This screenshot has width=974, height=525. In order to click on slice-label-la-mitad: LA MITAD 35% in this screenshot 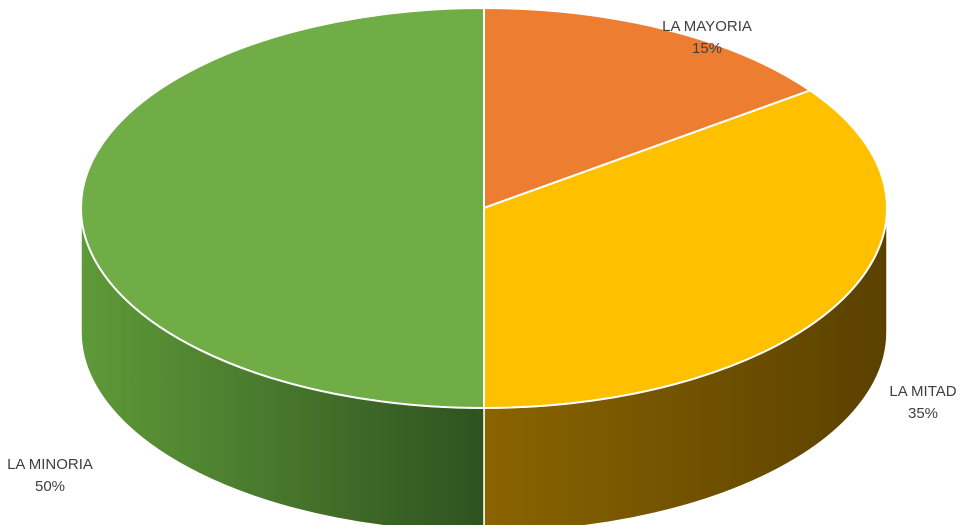, I will do `click(922, 402)`.